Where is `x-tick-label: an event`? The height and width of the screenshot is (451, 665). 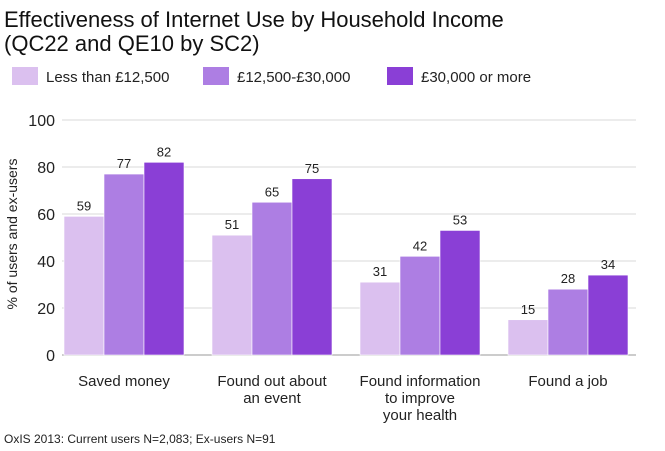
x-tick-label: an event is located at coordinates (272, 398).